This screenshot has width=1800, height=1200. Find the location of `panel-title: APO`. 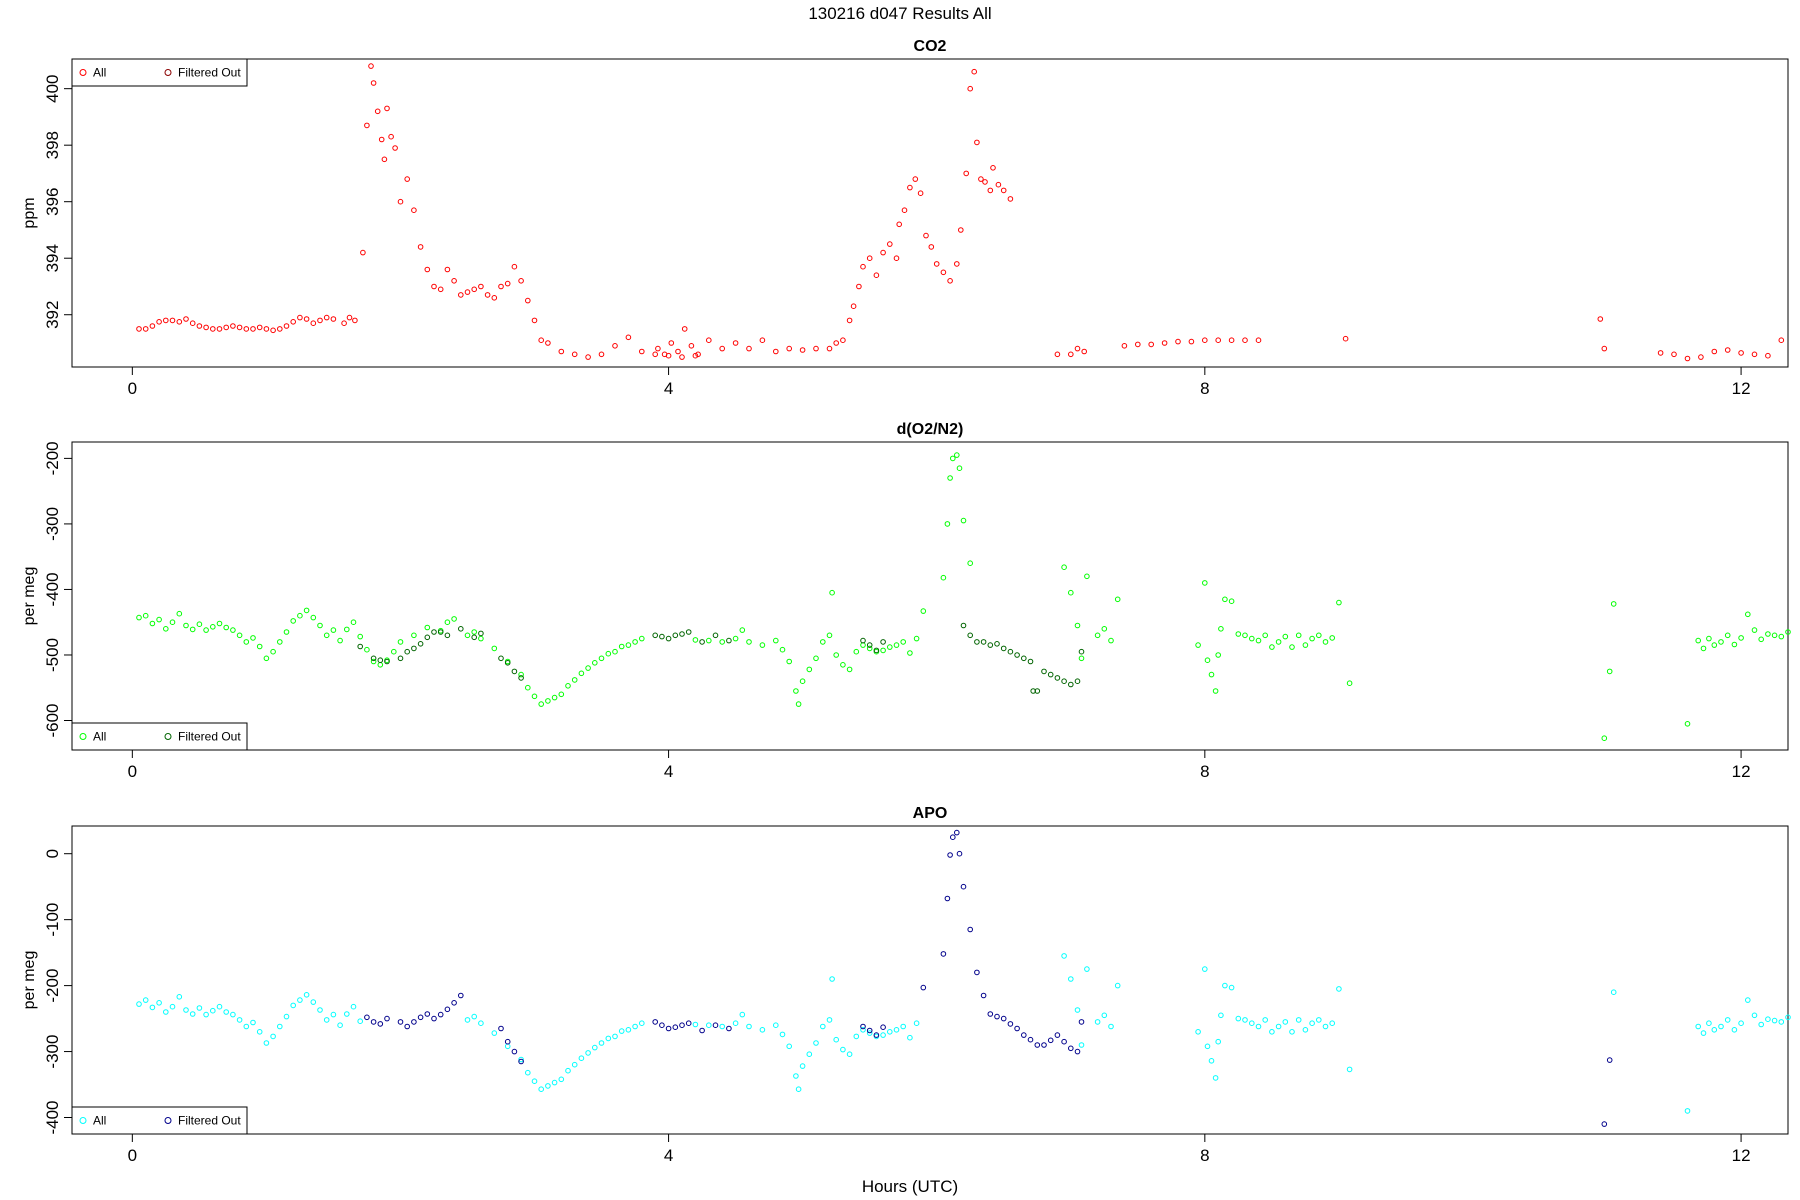

panel-title: APO is located at coordinates (930, 813).